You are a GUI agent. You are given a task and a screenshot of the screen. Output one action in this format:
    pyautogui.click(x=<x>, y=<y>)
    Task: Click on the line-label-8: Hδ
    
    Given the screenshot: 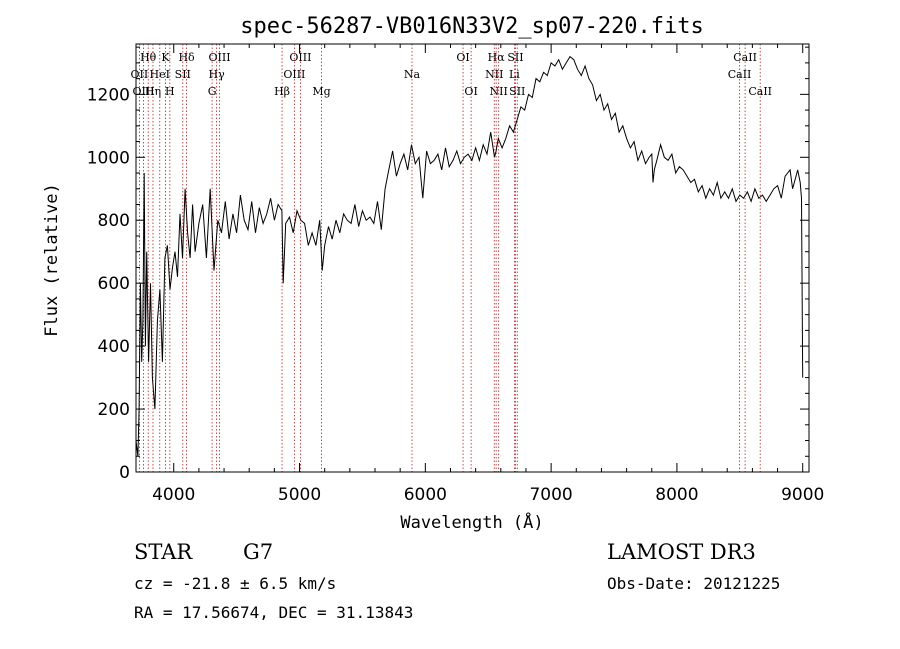 What is the action you would take?
    pyautogui.click(x=186, y=57)
    